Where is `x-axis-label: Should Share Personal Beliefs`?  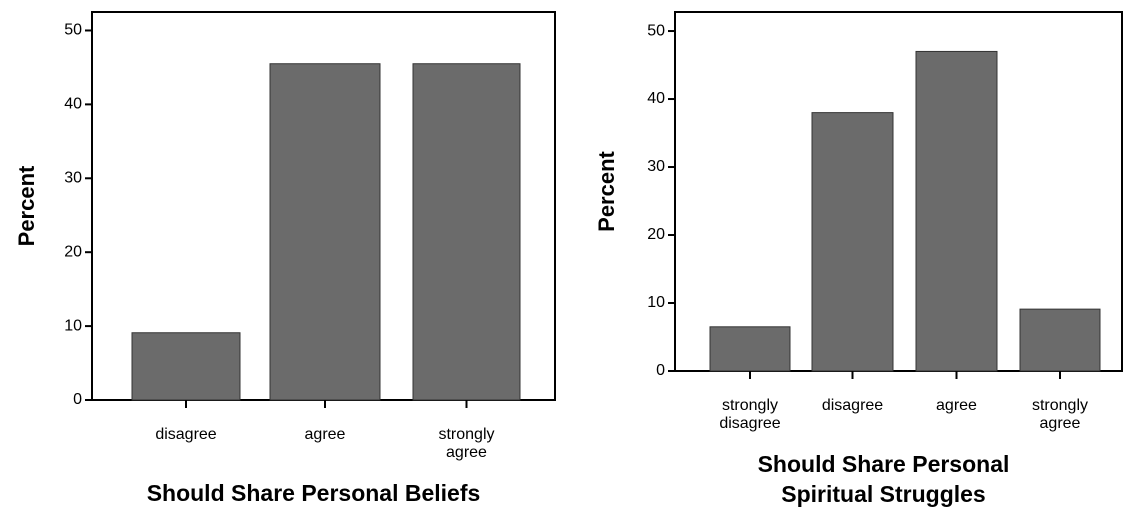 x-axis-label: Should Share Personal Beliefs is located at coordinates (314, 493).